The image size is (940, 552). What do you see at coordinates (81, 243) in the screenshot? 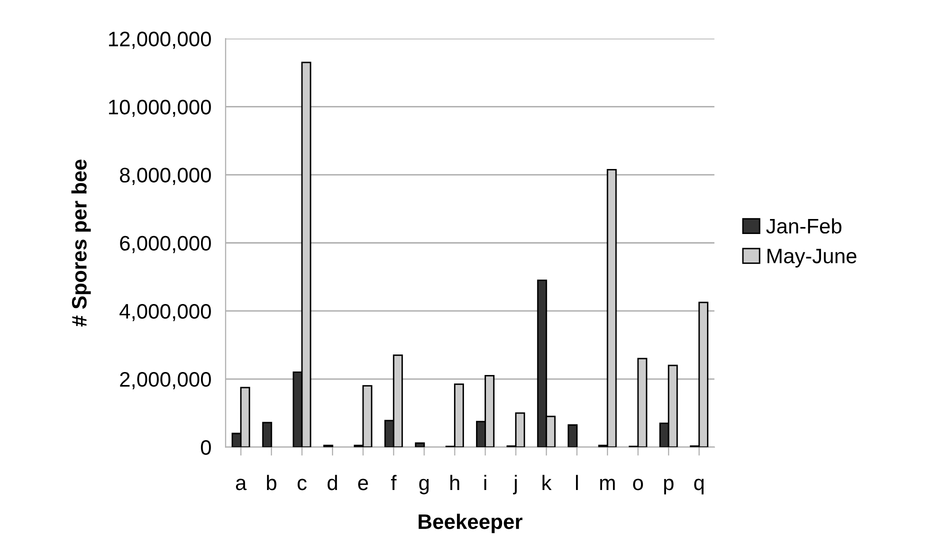
I see `y-axis-title: # Spores per bee` at bounding box center [81, 243].